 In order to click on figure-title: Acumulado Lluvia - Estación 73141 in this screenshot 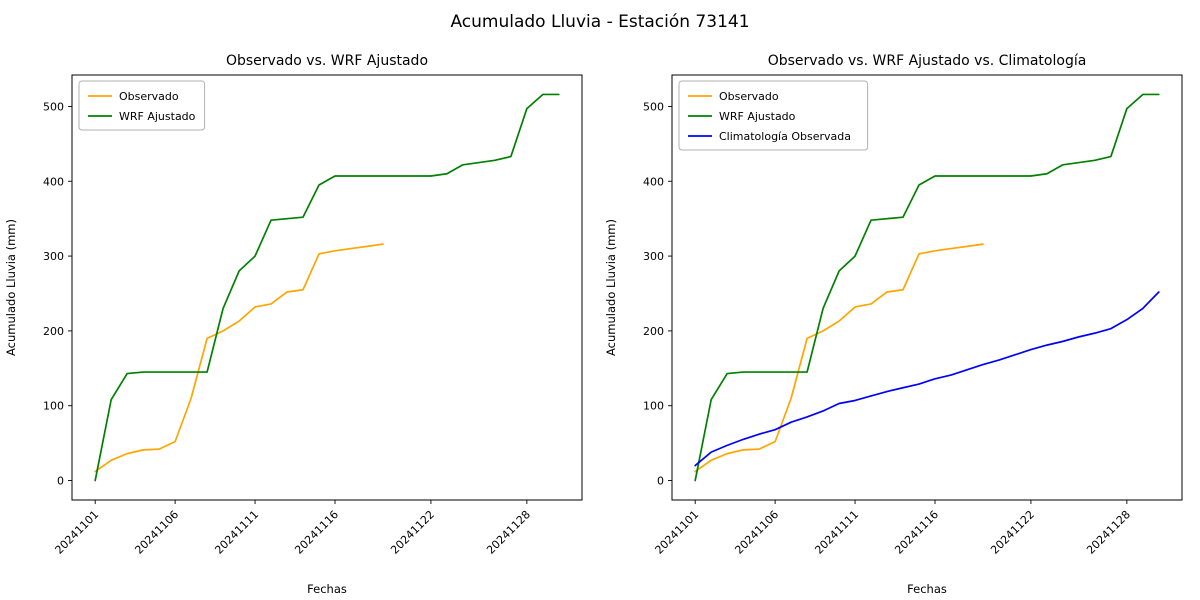, I will do `click(600, 22)`.